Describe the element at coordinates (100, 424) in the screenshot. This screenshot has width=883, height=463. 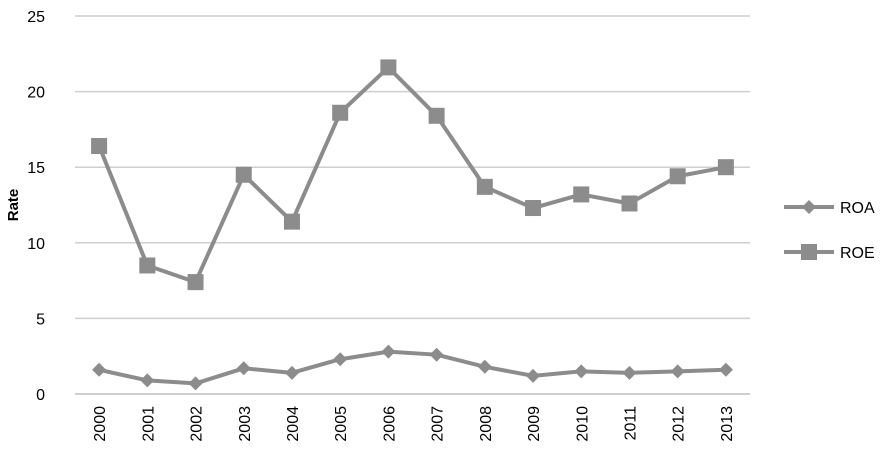
I see `x-tick-label: 2000` at that location.